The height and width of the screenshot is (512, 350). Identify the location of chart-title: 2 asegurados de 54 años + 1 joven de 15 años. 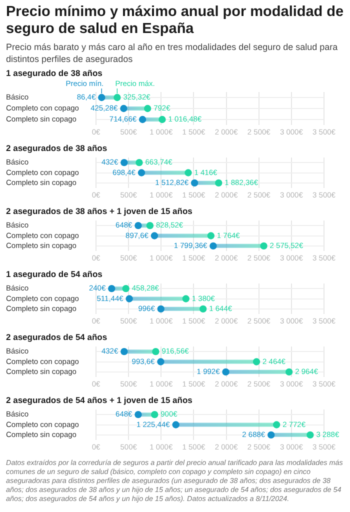
(100, 400).